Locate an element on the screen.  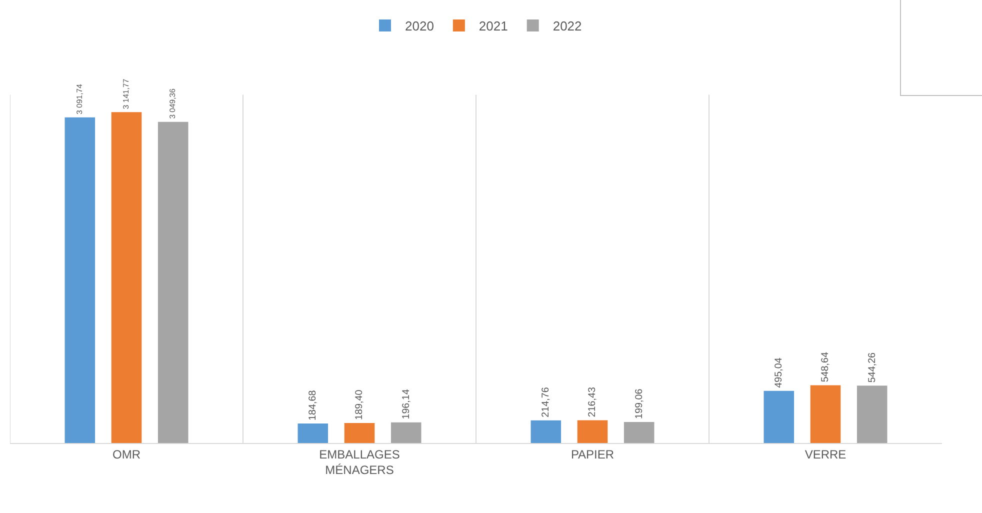
data-label: 216,43 is located at coordinates (592, 402).